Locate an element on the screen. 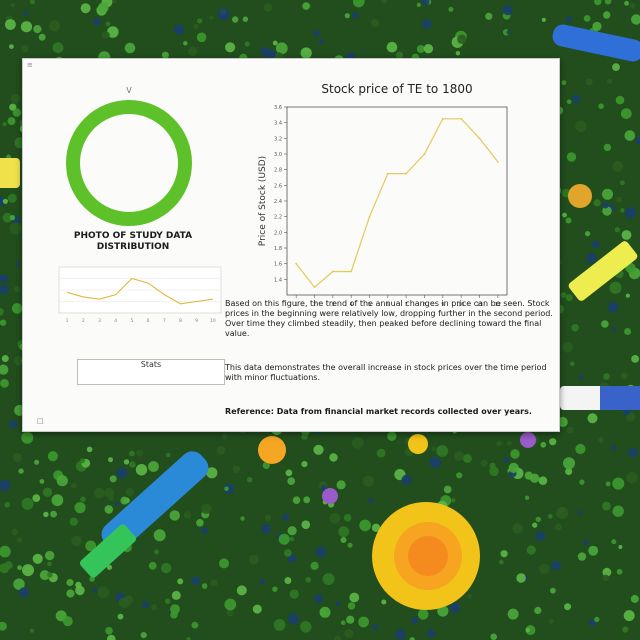 The height and width of the screenshot is (640, 640). page-number: □ is located at coordinates (40, 421).